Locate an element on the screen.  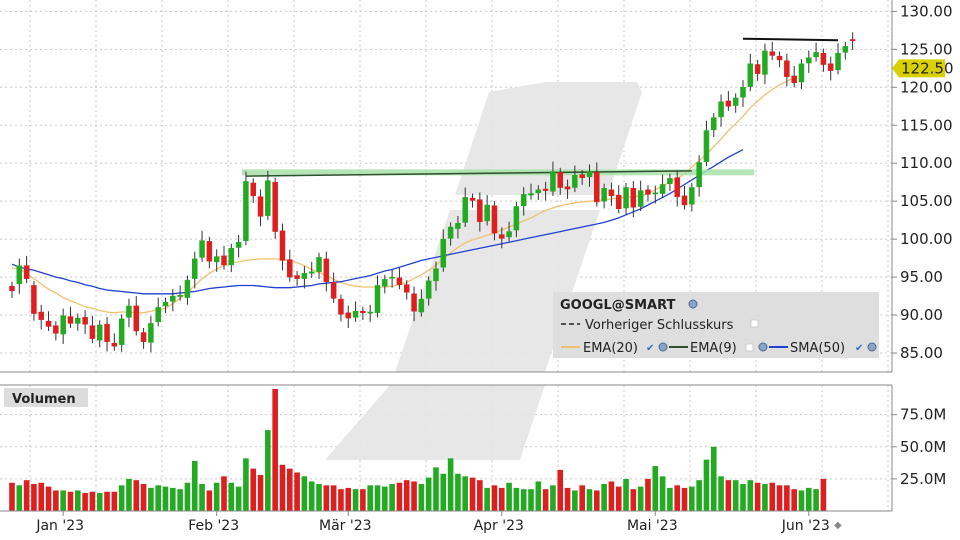
time-cursor-marker-icon: ◆ is located at coordinates (838, 525).